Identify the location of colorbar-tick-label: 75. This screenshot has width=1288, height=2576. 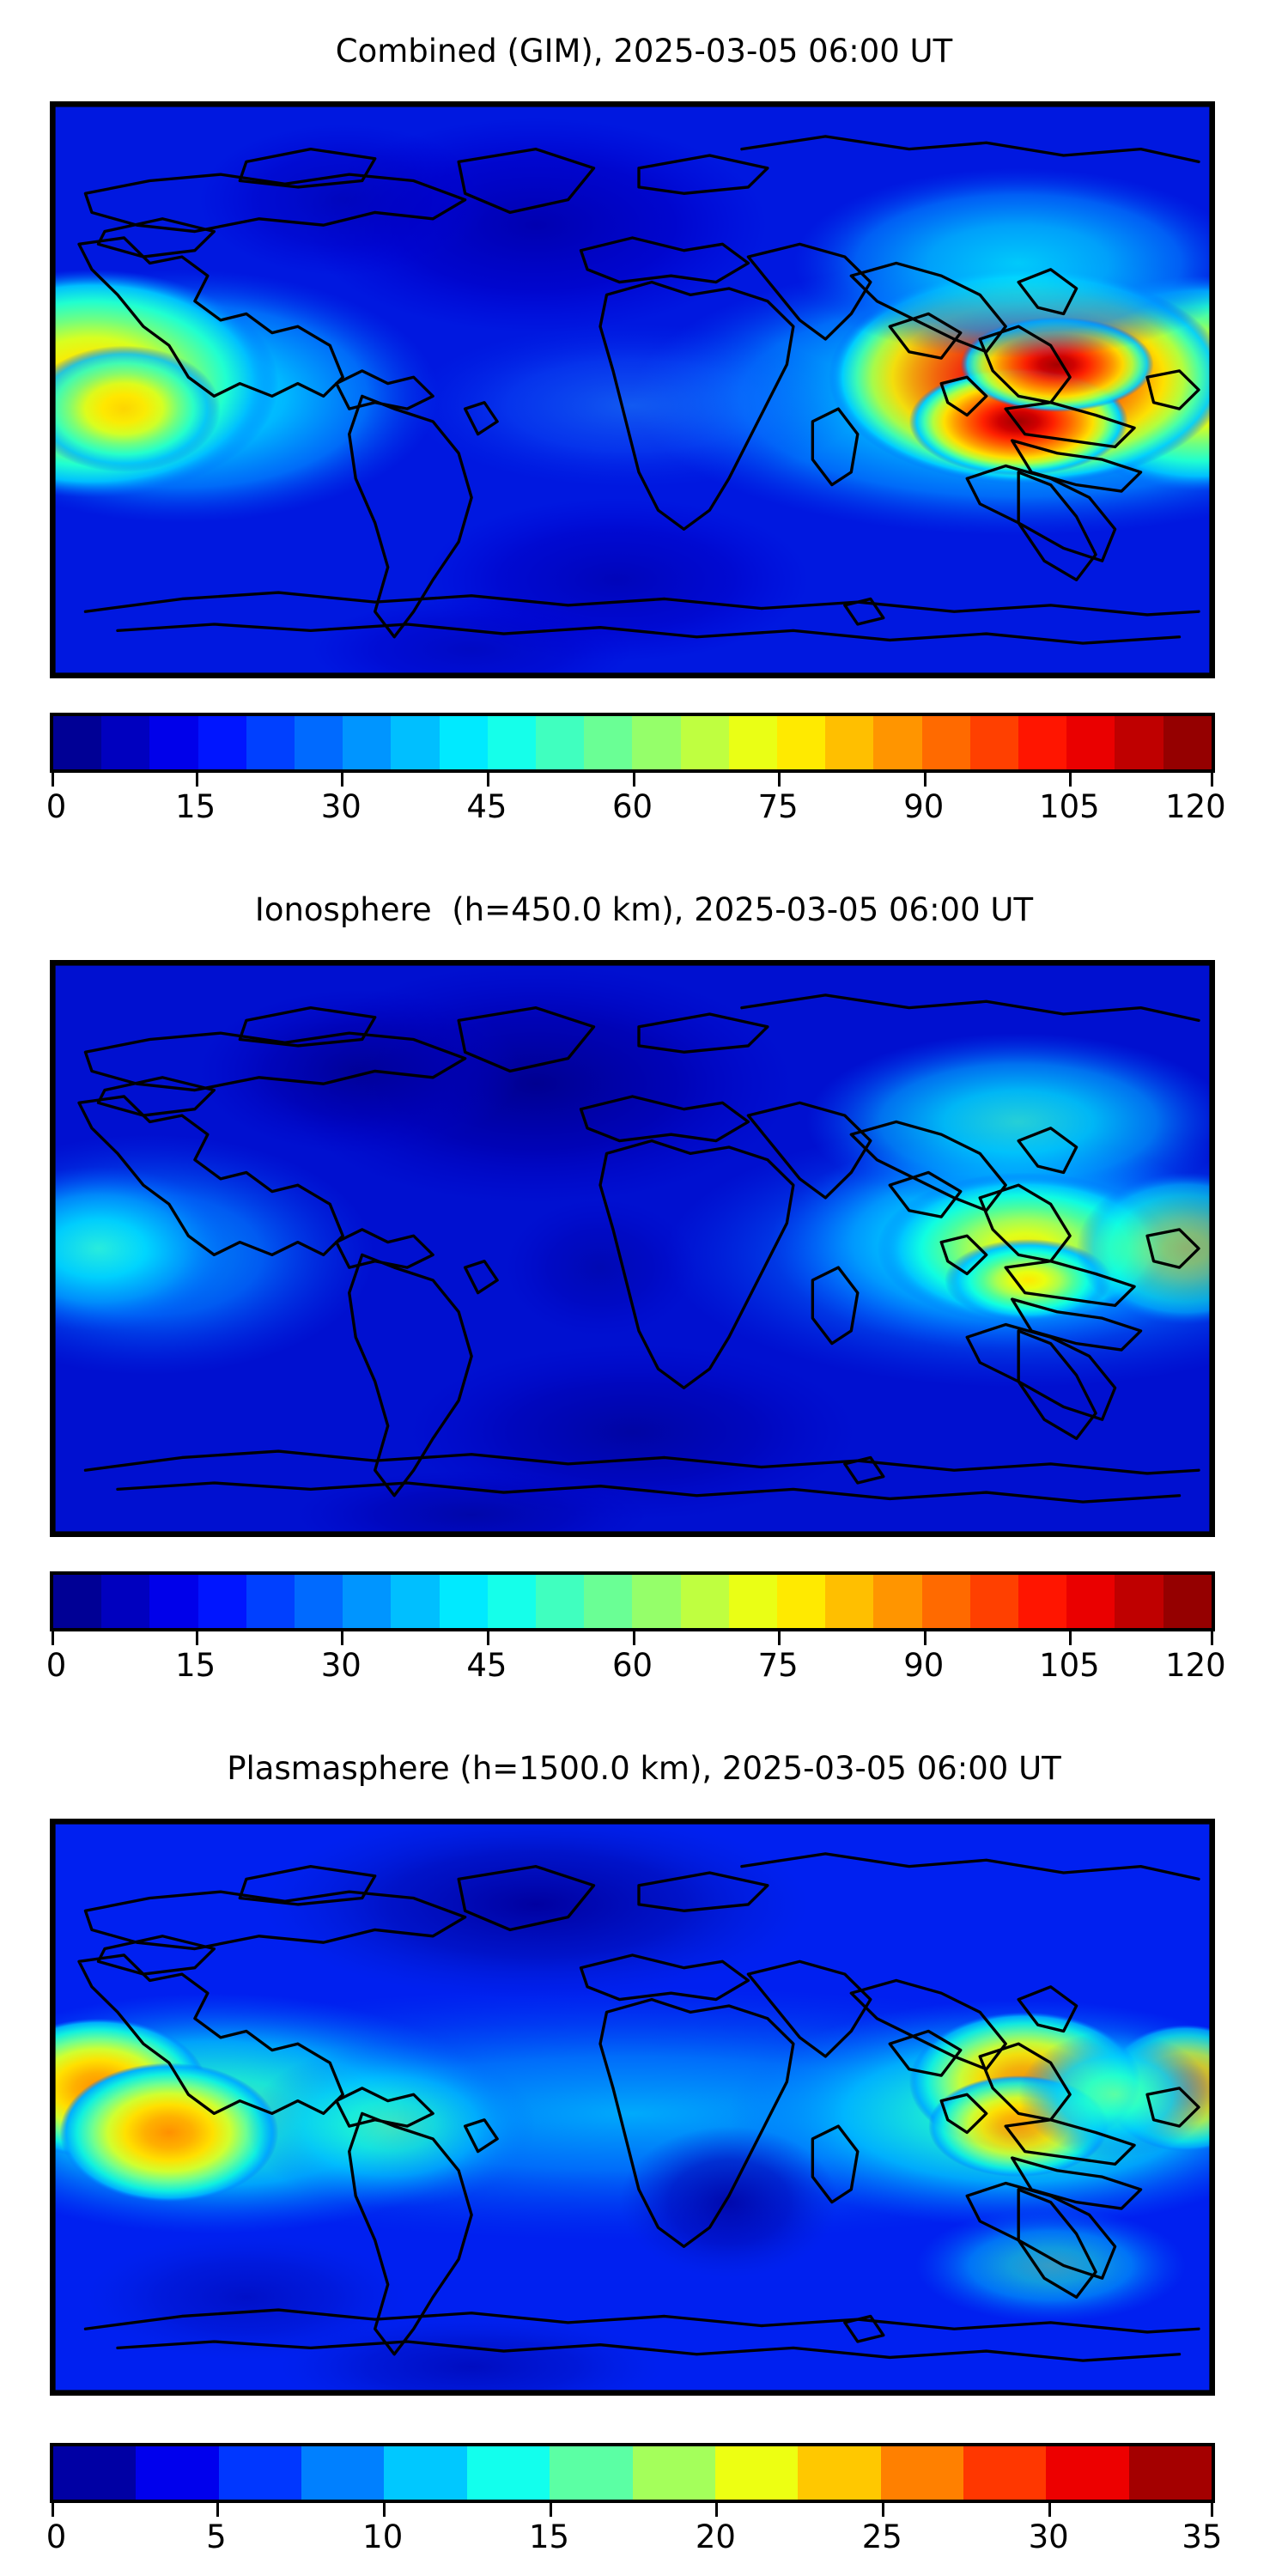
(778, 806).